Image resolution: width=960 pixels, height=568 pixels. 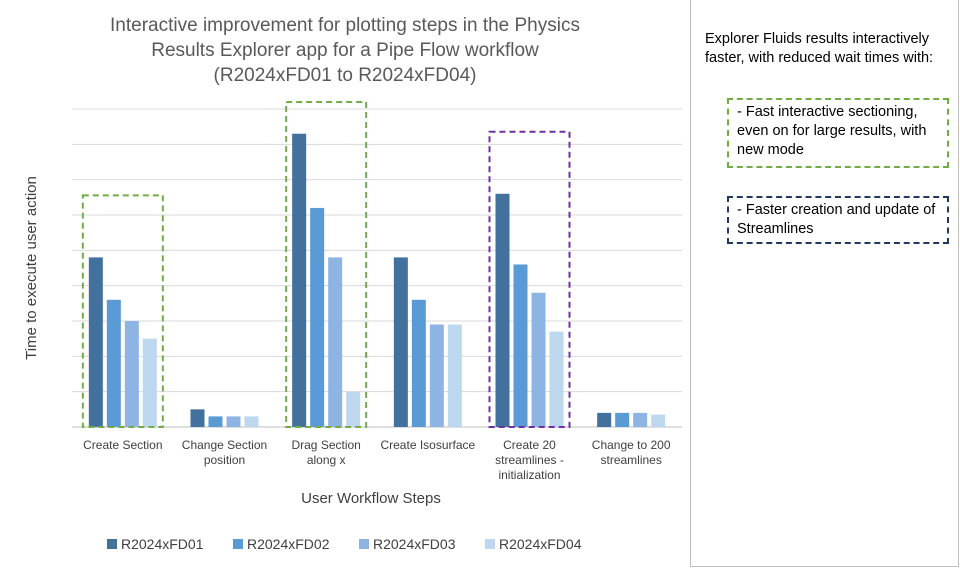 What do you see at coordinates (122, 445) in the screenshot?
I see `x-tick-label: Create Section` at bounding box center [122, 445].